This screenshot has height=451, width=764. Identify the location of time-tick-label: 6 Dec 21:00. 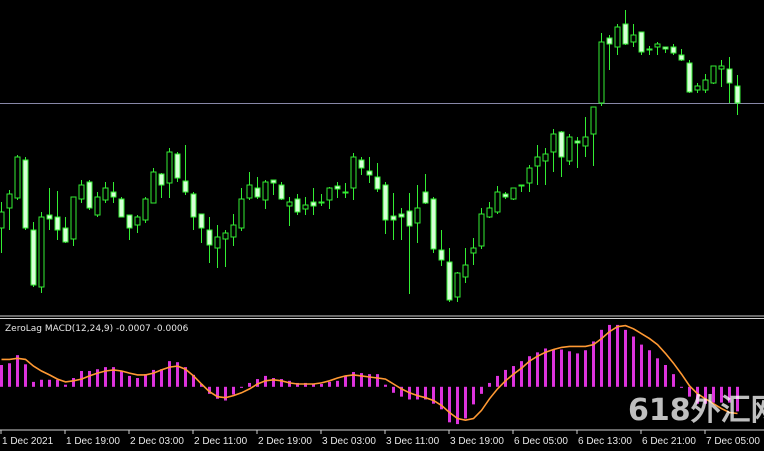
(669, 441).